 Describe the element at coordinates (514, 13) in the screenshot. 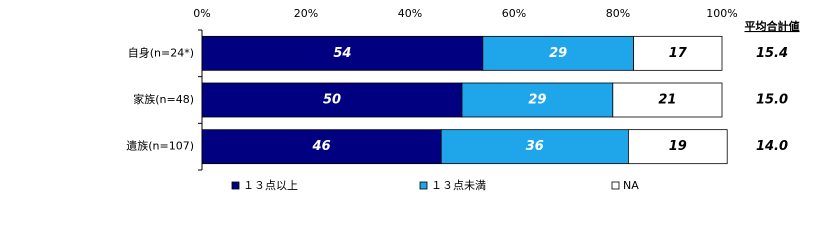

I see `x-tick-label: 60%` at that location.